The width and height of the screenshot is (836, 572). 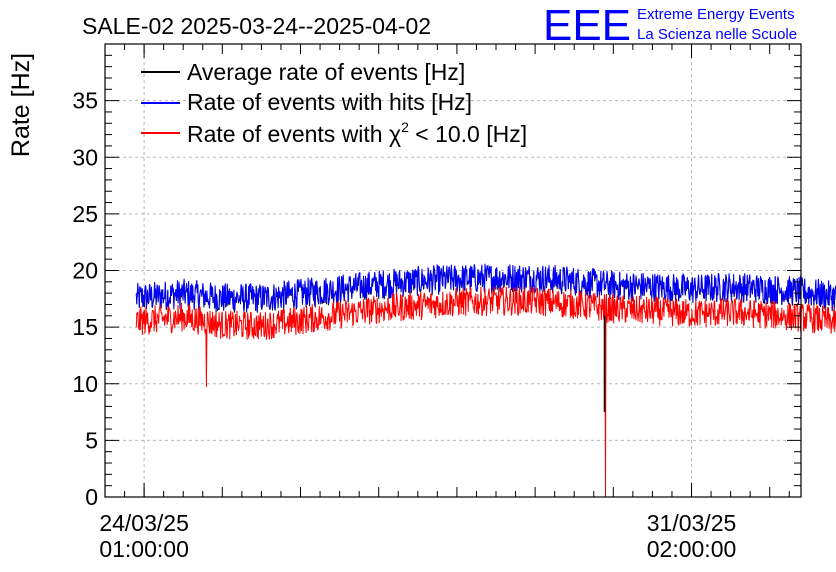 I want to click on x-tick-label-time: 01:00:00, so click(x=144, y=549).